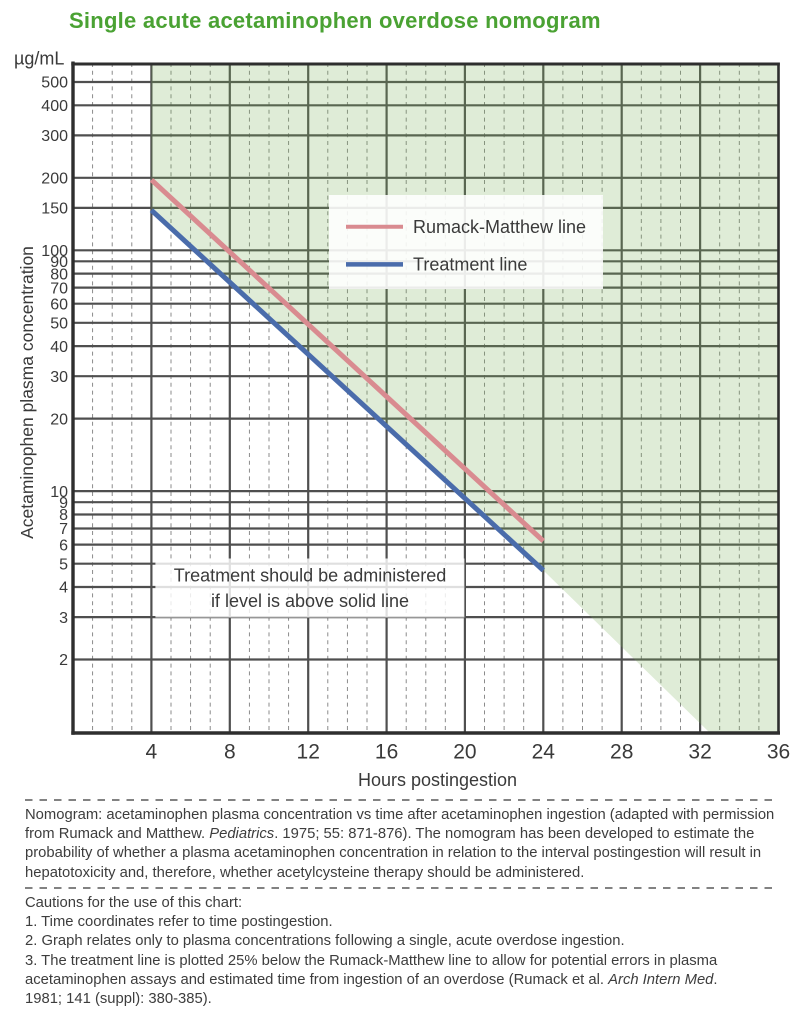 This screenshot has height=1019, width=800. Describe the element at coordinates (699, 752) in the screenshot. I see `svg-text: 32` at that location.